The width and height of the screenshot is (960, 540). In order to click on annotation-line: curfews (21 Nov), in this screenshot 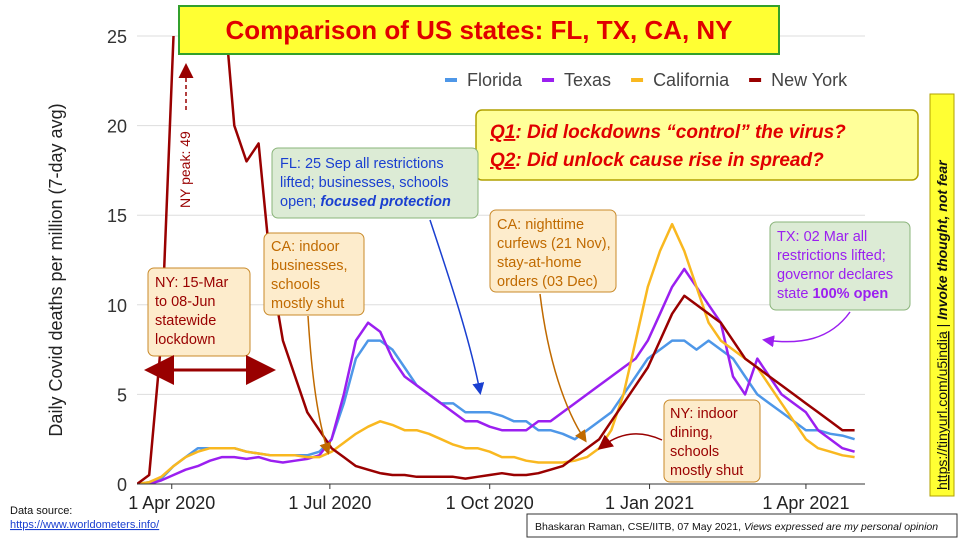, I will do `click(554, 244)`.